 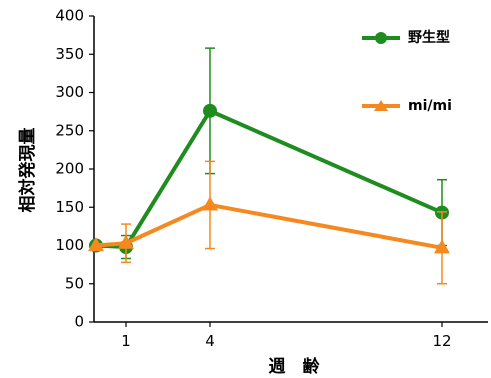 I want to click on y-tick-label: 400, so click(x=69, y=16).